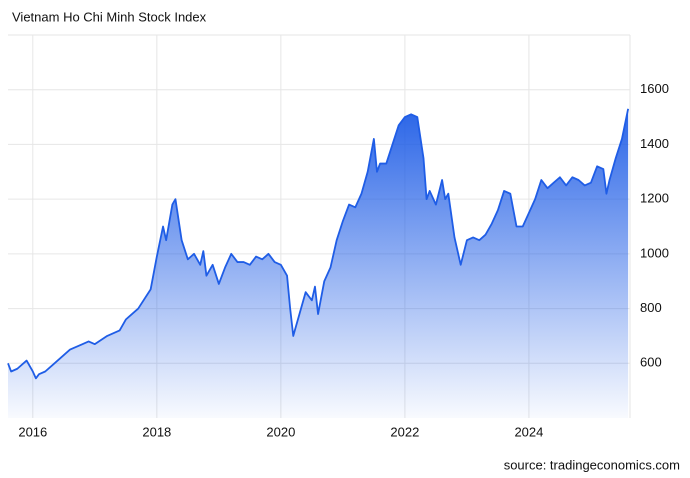 This screenshot has height=478, width=690. Describe the element at coordinates (404, 431) in the screenshot. I see `x-tick-label: 2022` at that location.